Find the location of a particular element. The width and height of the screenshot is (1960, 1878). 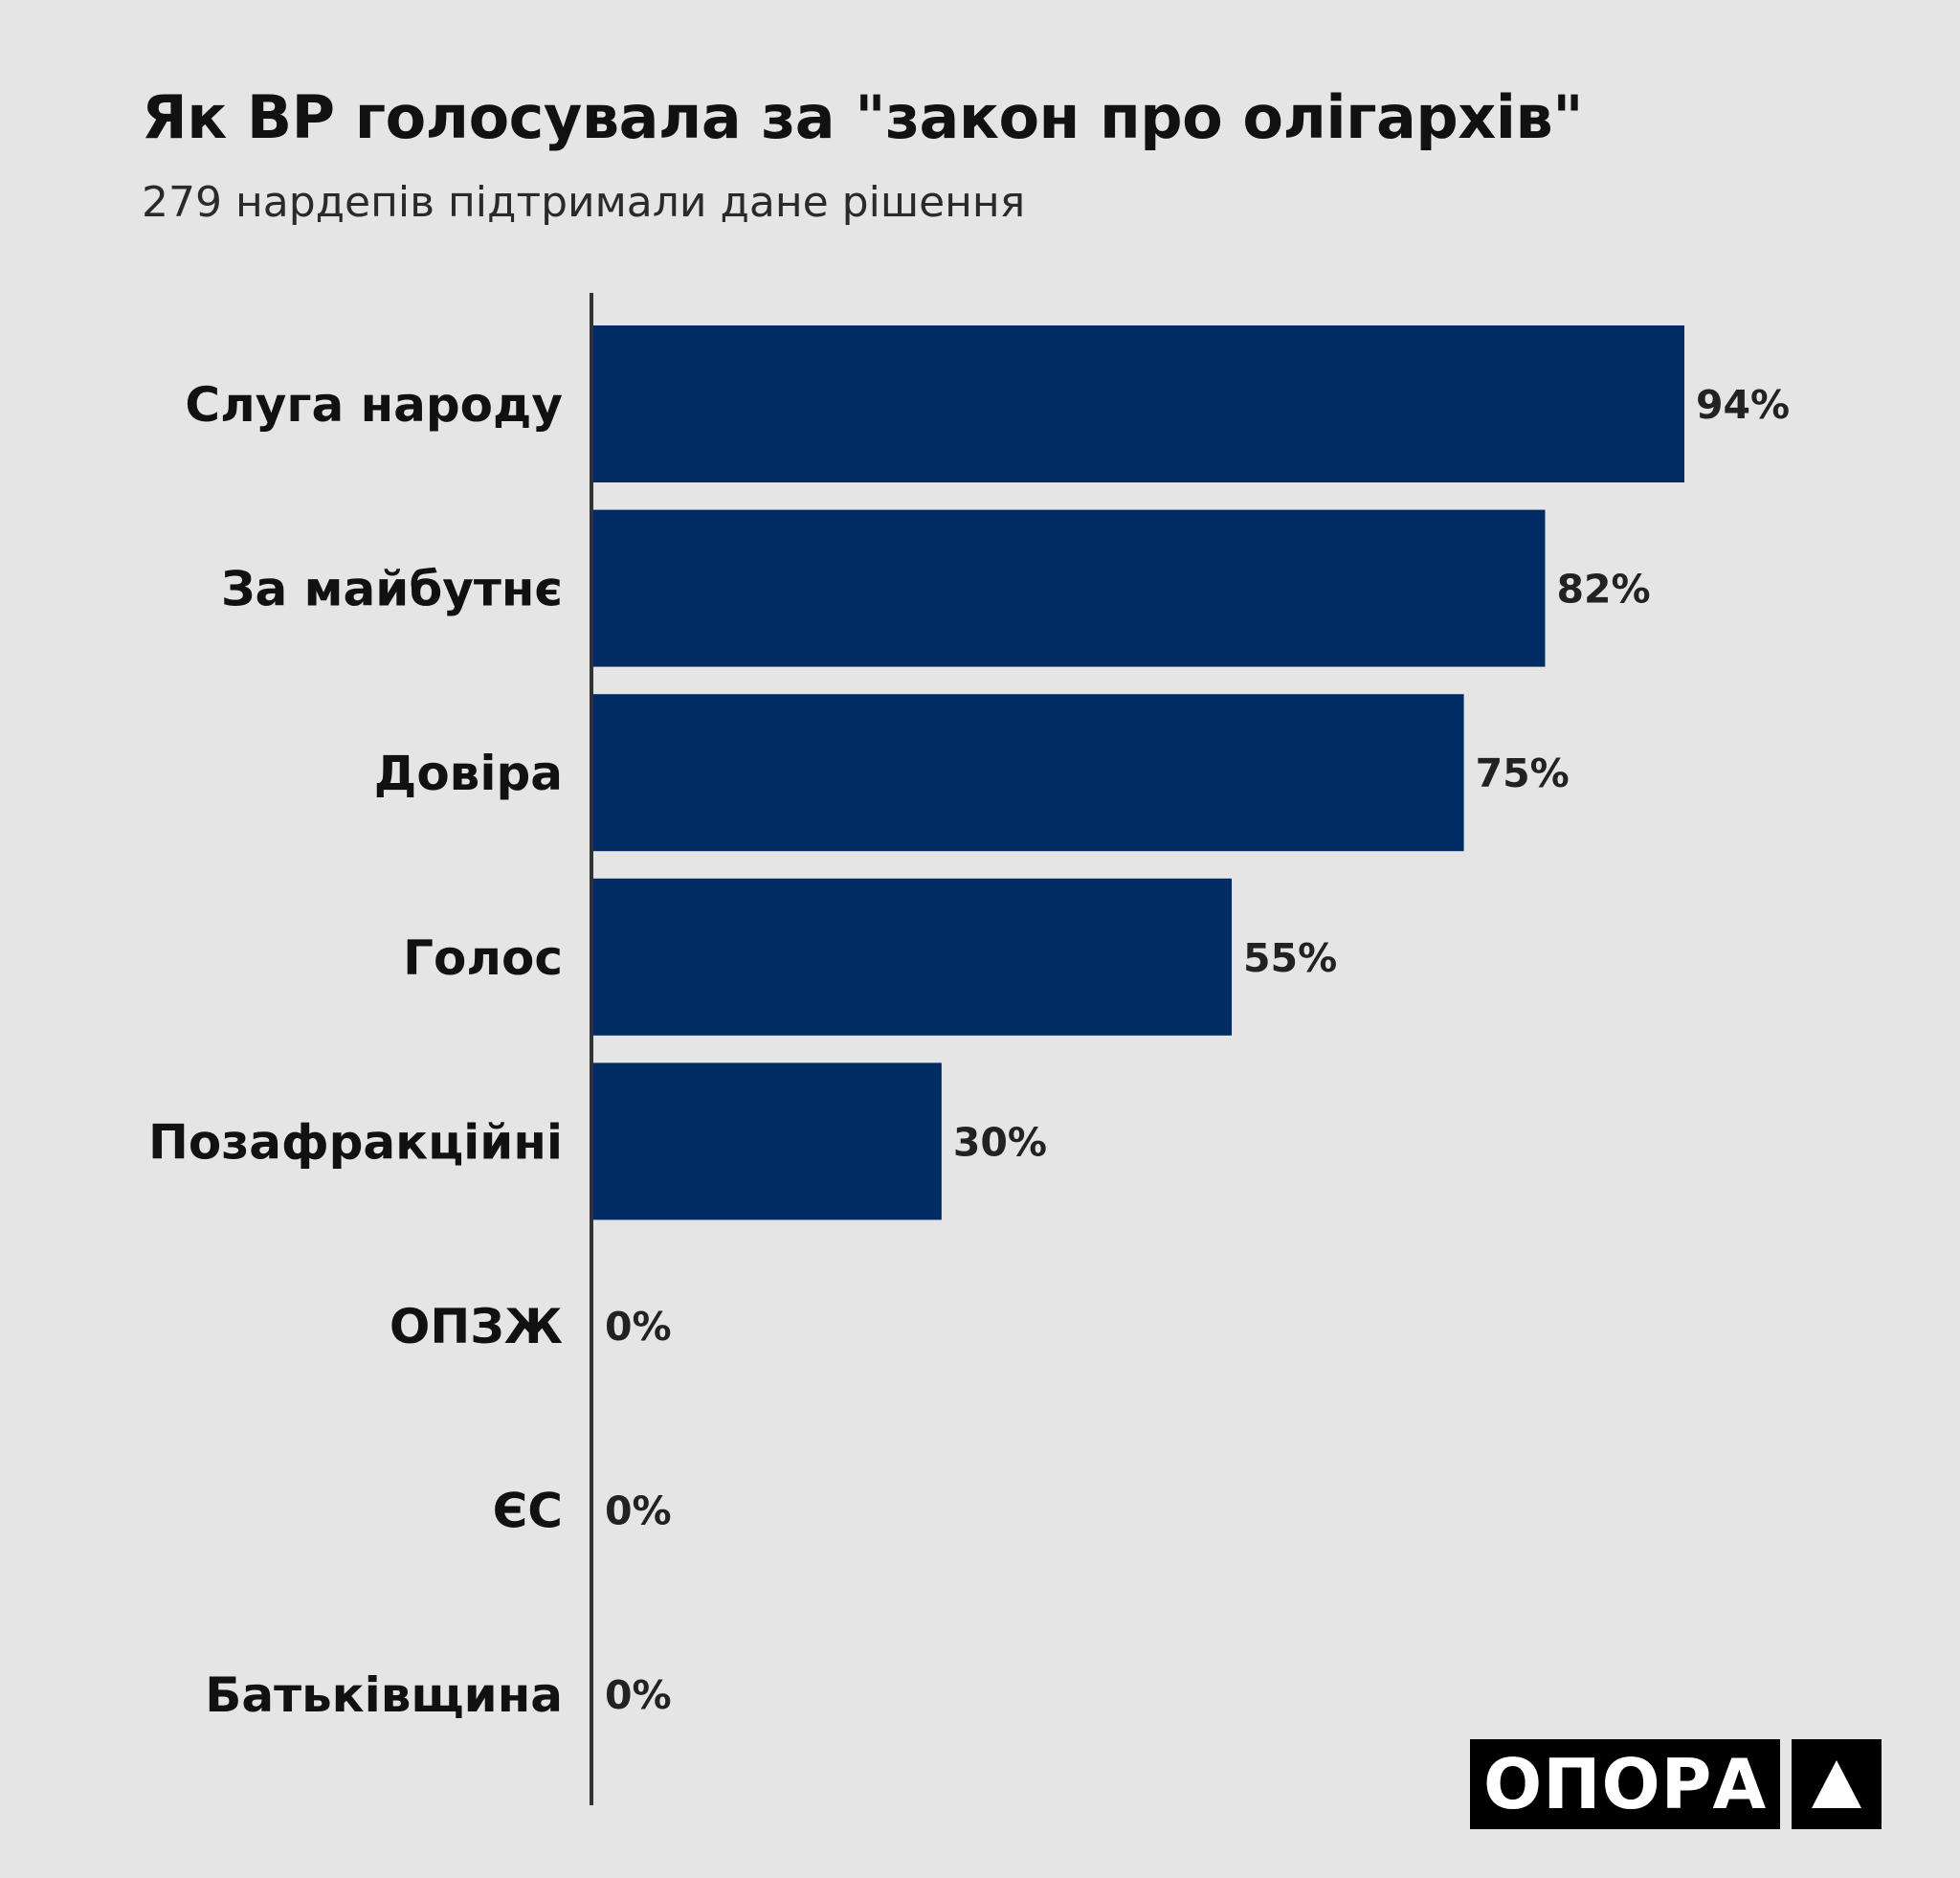

category-label: Слуга народу is located at coordinates (374, 405).